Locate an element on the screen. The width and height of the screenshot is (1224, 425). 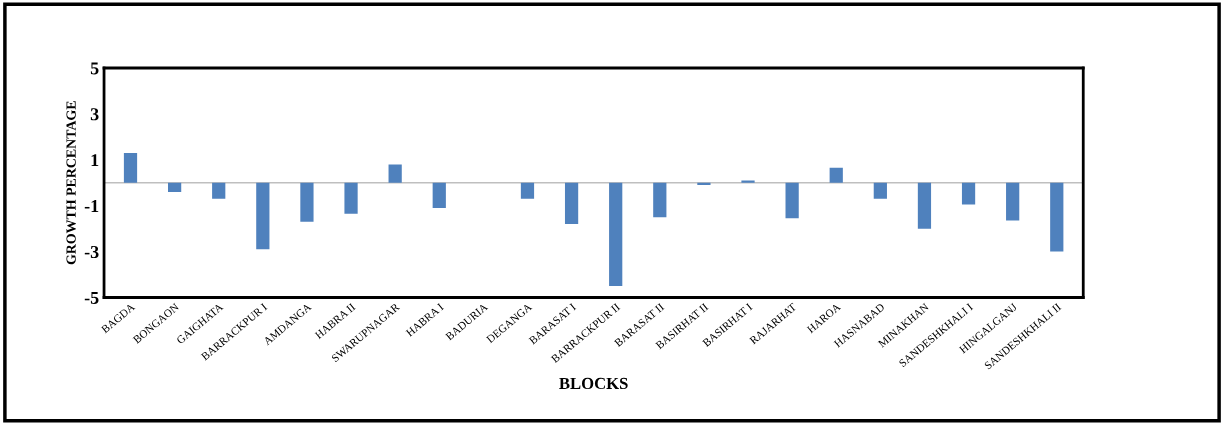
y-tick-label: 1 is located at coordinates (95, 160).